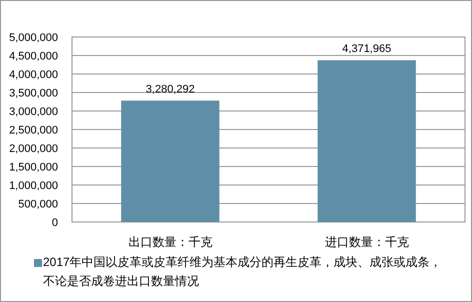 This screenshot has width=472, height=302. Describe the element at coordinates (55, 223) in the screenshot. I see `y-tick-label: 0` at that location.